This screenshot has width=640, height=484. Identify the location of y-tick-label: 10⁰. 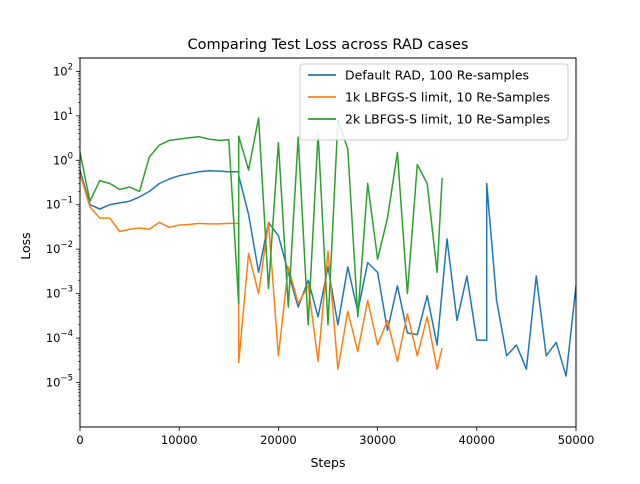
(63, 159).